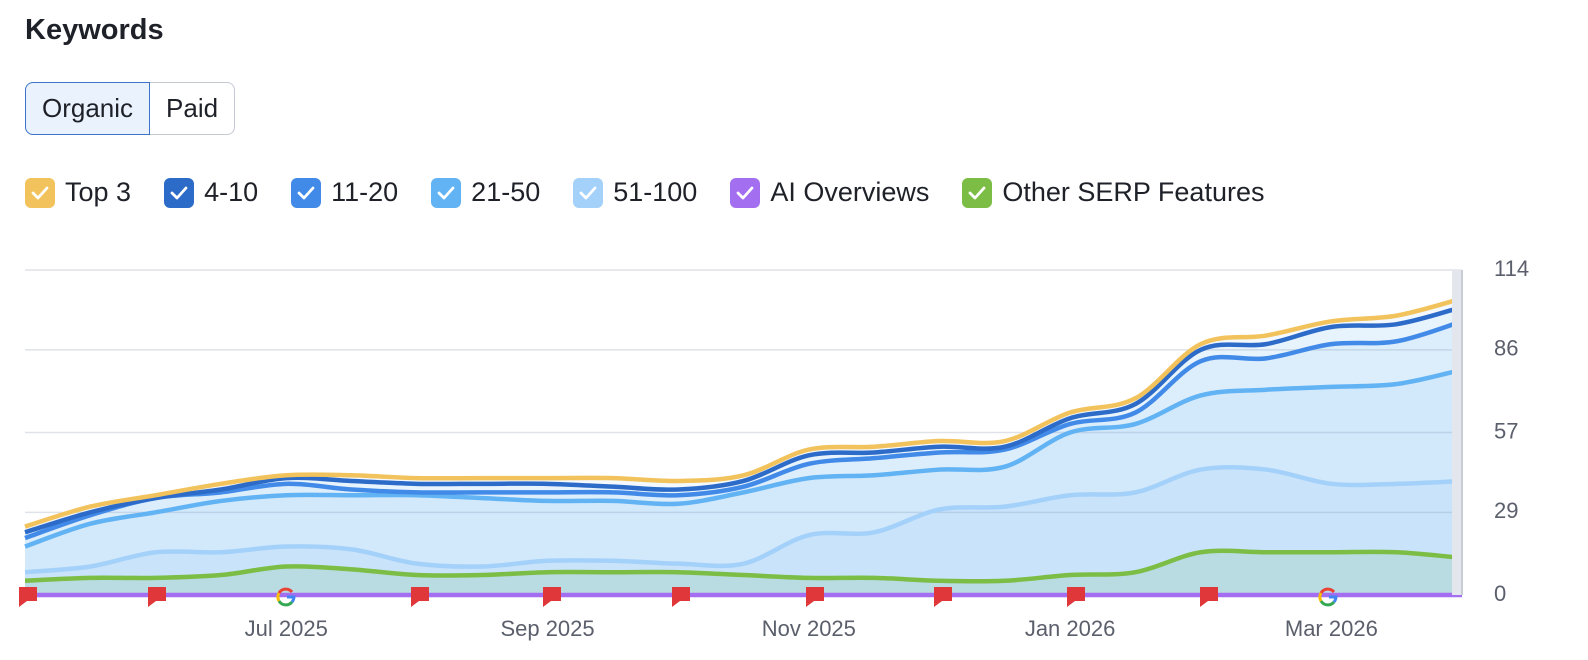 This screenshot has height=660, width=1588. What do you see at coordinates (655, 192) in the screenshot?
I see `legend-label: 51-100` at bounding box center [655, 192].